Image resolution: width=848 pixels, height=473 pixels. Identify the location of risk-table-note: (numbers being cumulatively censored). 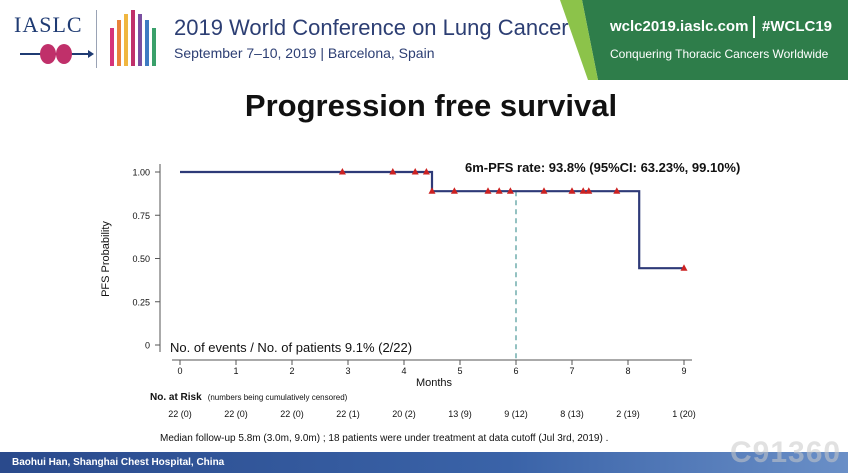
(277, 397).